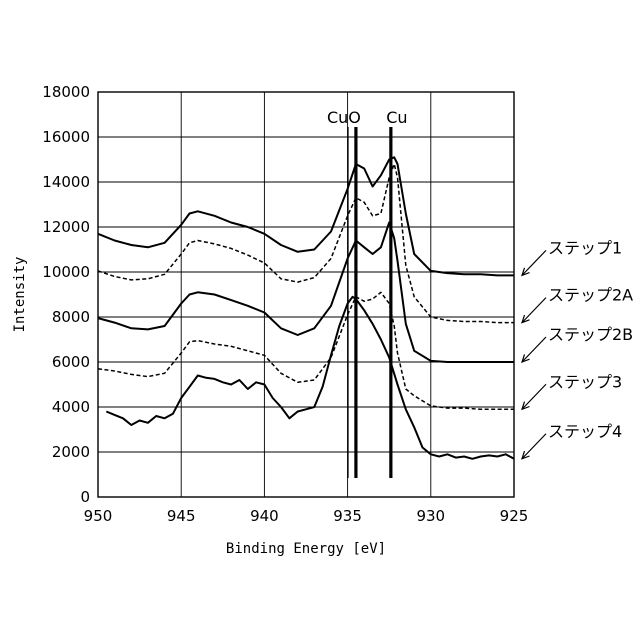 The width and height of the screenshot is (640, 640). I want to click on x-tick-label: 940, so click(264, 516).